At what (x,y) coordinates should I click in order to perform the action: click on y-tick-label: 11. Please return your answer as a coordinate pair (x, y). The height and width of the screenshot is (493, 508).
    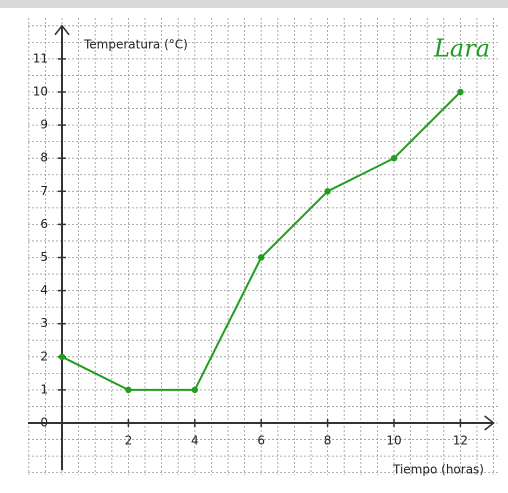
    Looking at the image, I should click on (40, 58).